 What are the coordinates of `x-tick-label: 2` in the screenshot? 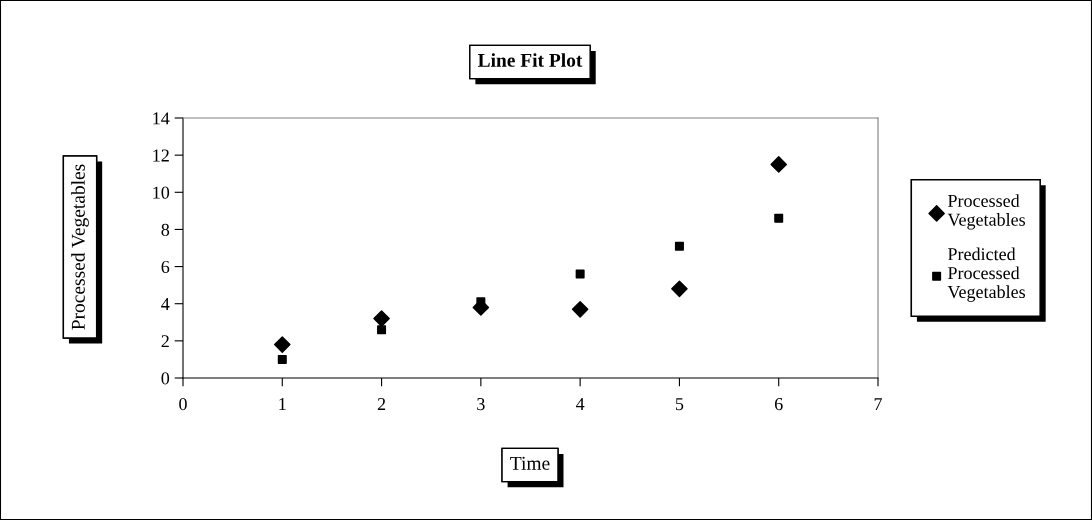 It's located at (381, 404).